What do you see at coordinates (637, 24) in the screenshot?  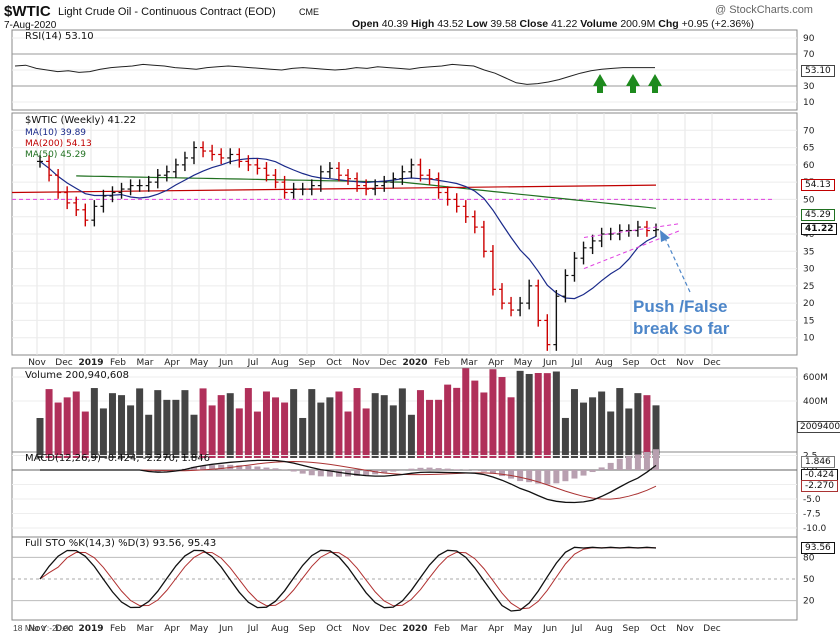 I see `volume-value: 200.9M` at bounding box center [637, 24].